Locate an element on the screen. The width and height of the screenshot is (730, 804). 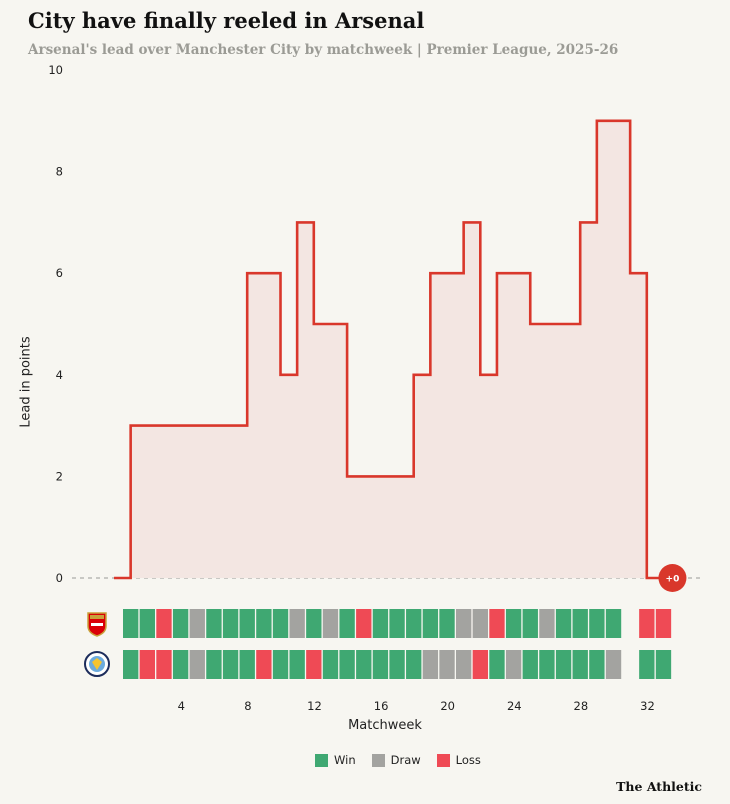
legend-win-label: Win is located at coordinates (345, 760).